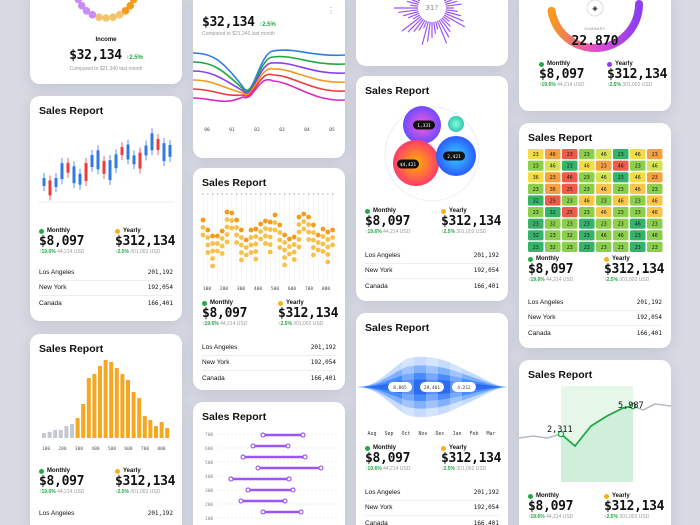 This screenshot has height=525, width=700. What do you see at coordinates (456, 434) in the screenshot?
I see `x-tick-label: Jan` at bounding box center [456, 434].